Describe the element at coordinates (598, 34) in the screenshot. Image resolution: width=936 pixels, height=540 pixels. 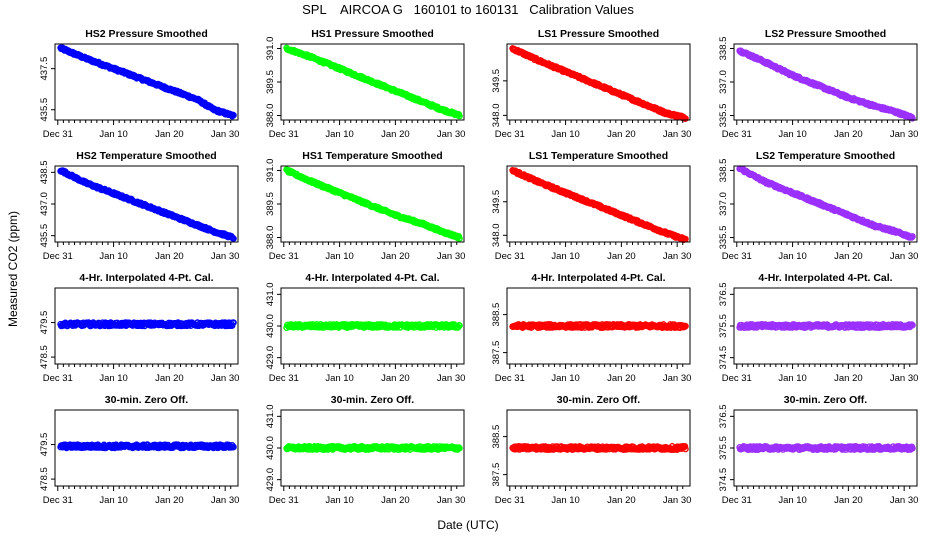
I see `panel-title: LS1 Pressure Smoothed` at that location.